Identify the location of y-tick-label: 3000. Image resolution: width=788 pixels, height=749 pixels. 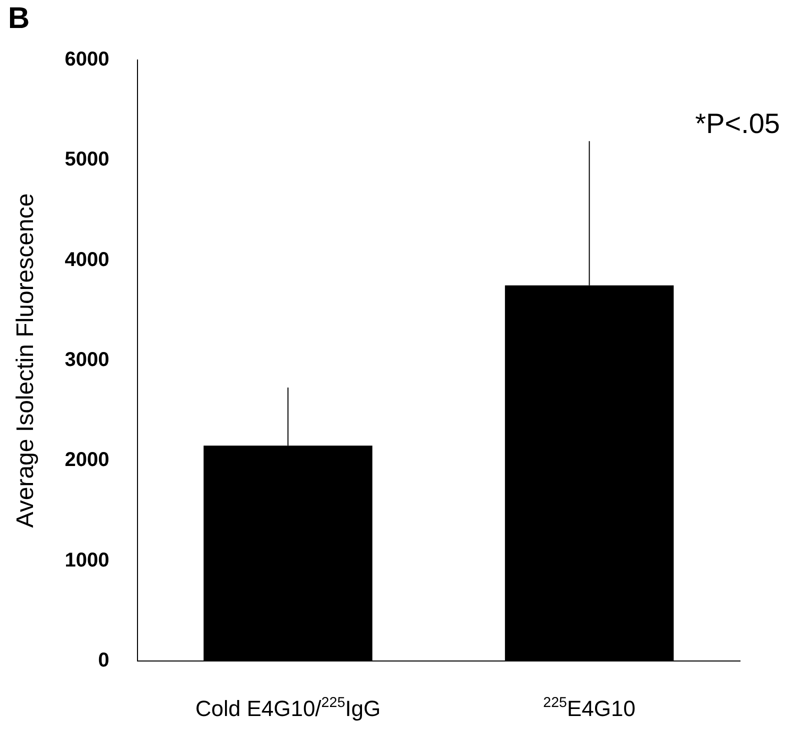
(87, 360).